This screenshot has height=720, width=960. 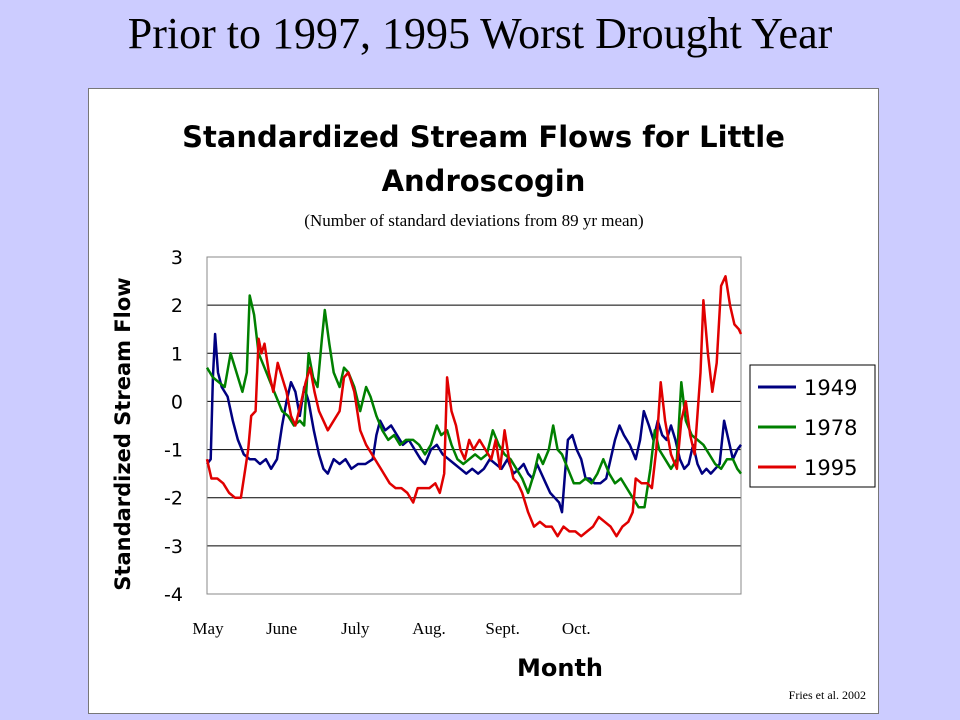 What do you see at coordinates (177, 306) in the screenshot?
I see `y-tick-label: 2` at bounding box center [177, 306].